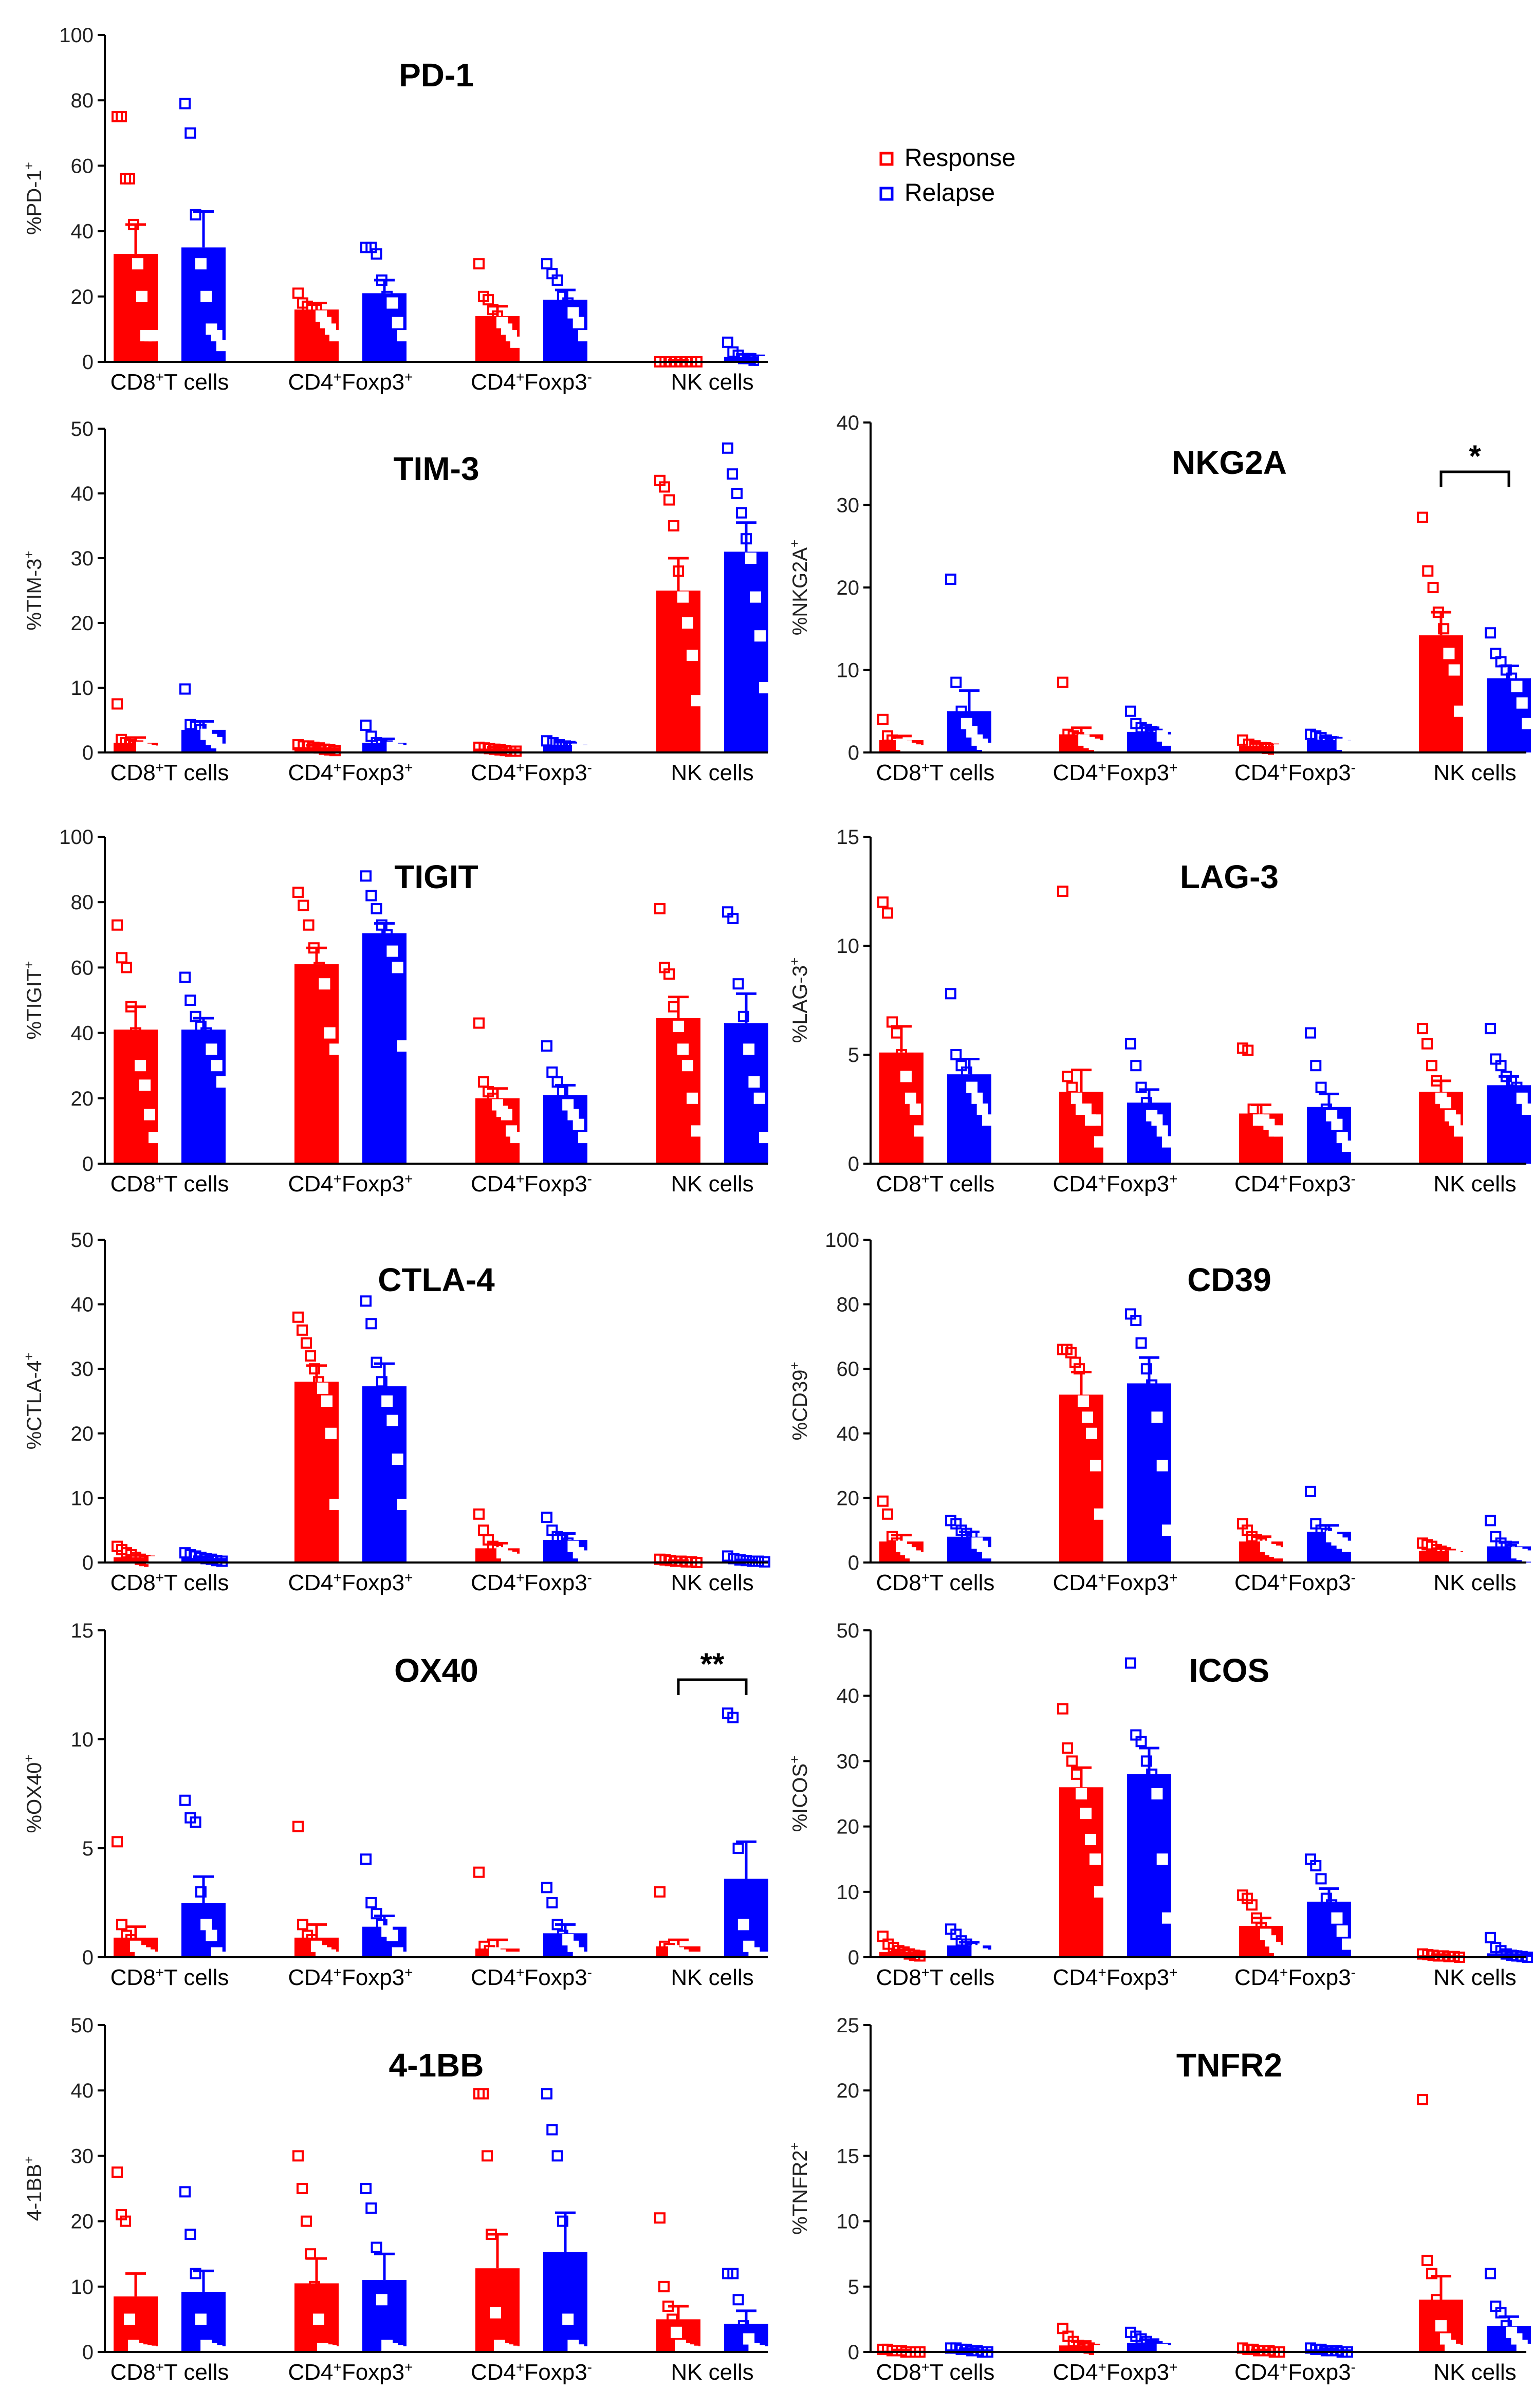 Image resolution: width=1533 pixels, height=2408 pixels. I want to click on y-axis-label: 4-1BB+, so click(33, 2188).